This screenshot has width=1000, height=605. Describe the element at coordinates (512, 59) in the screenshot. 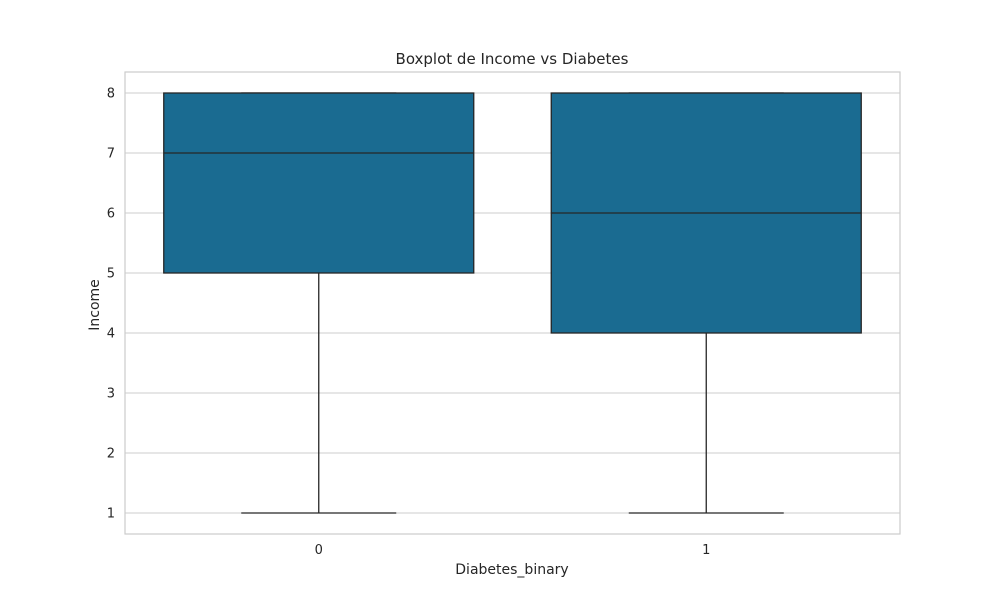

I see `chart-title: Boxplot de Income vs Diabetes` at that location.